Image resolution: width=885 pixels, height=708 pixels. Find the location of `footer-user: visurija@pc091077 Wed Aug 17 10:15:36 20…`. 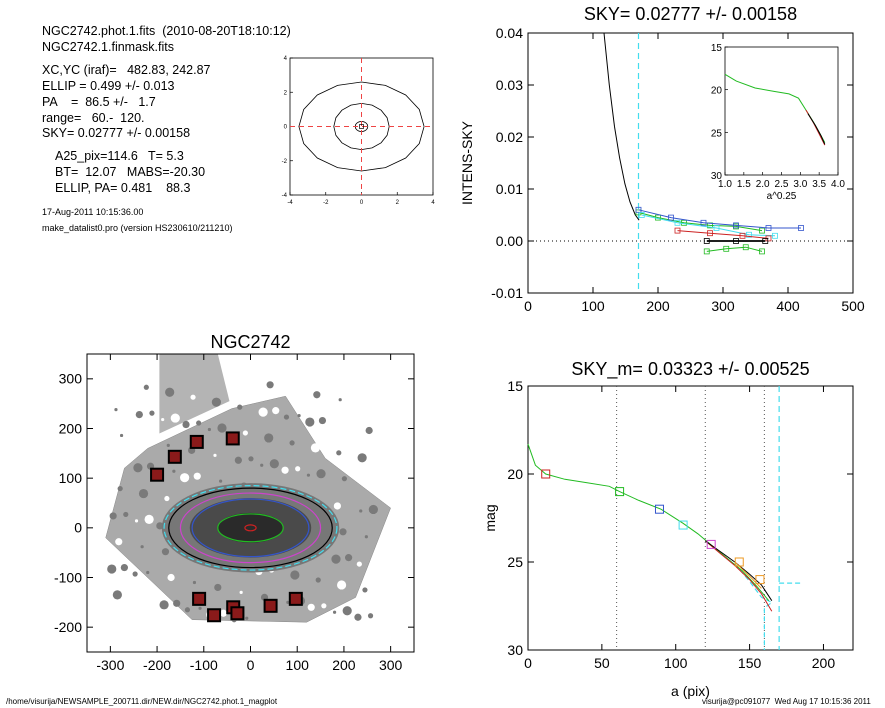

footer-user: visurija@pc091077 Wed Aug 17 10:15:36 20… is located at coordinates (786, 701).